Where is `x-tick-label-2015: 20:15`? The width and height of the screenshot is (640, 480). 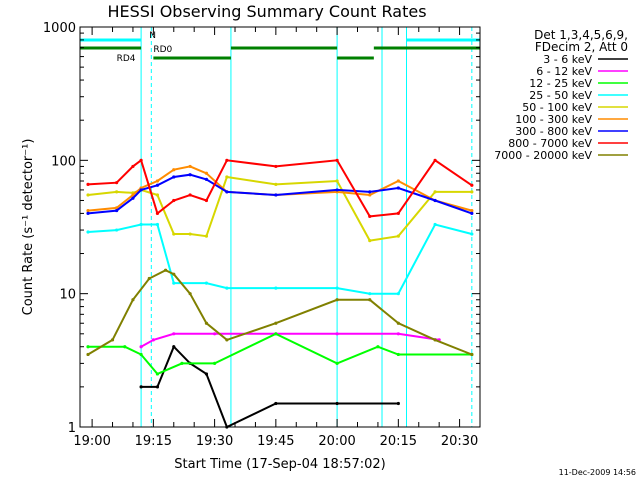 x-tick-label-2015: 20:15 is located at coordinates (398, 441).